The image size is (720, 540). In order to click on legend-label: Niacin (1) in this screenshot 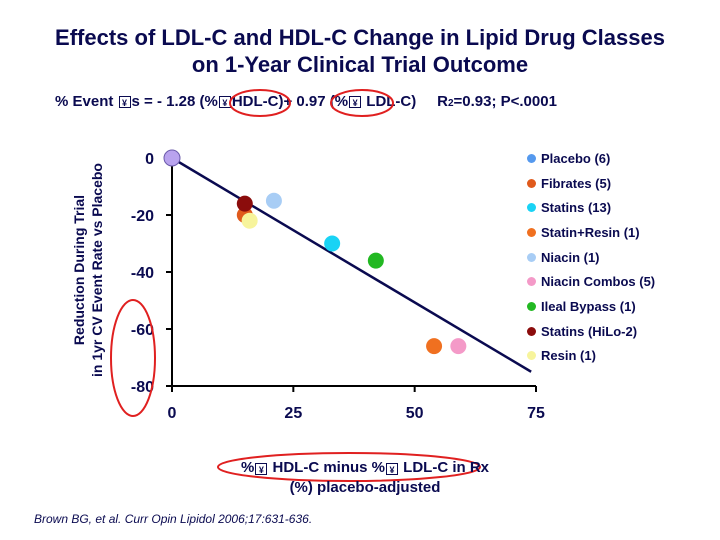, I will do `click(570, 257)`.